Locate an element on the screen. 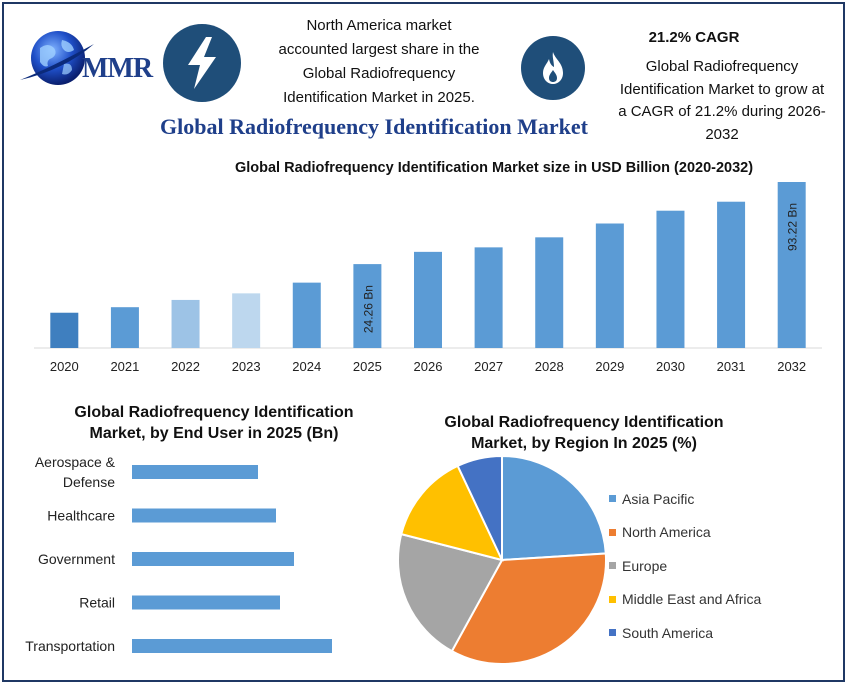 The height and width of the screenshot is (688, 851). x-tick-label: 2021 is located at coordinates (124, 366).